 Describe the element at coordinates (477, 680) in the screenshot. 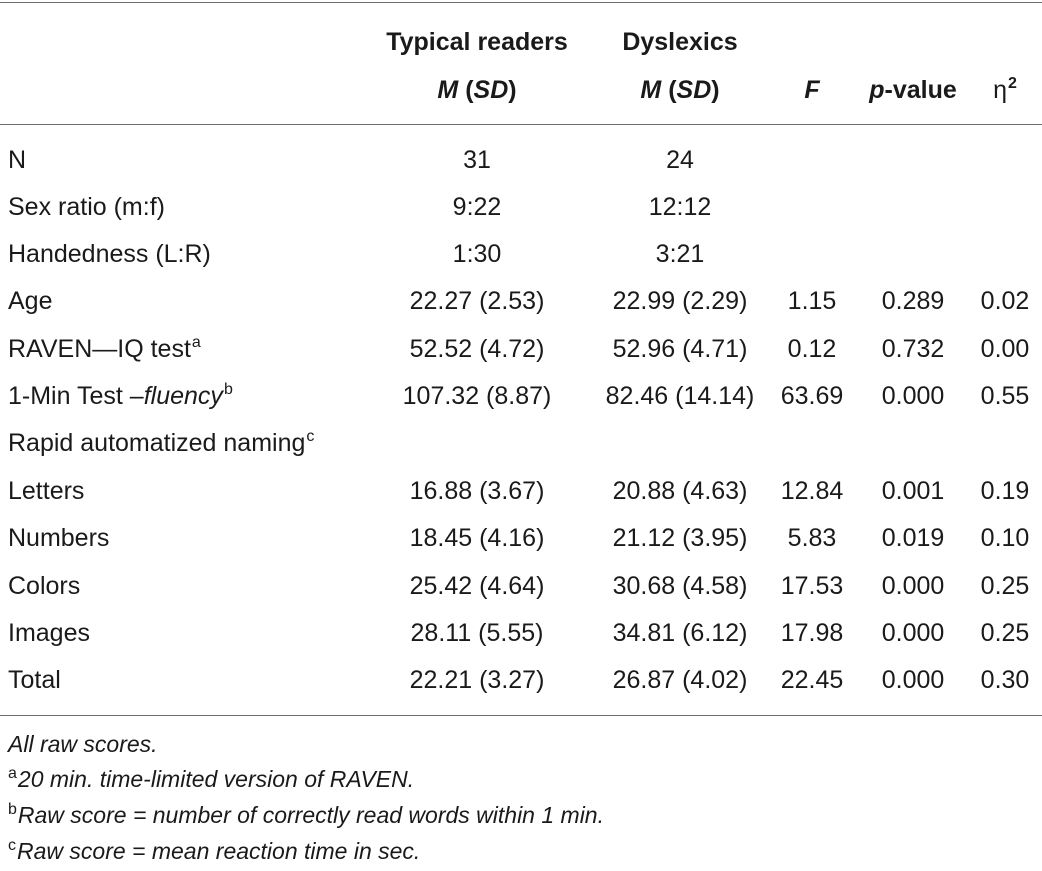

I see `cell-typical: 22.21 (3.27)` at that location.